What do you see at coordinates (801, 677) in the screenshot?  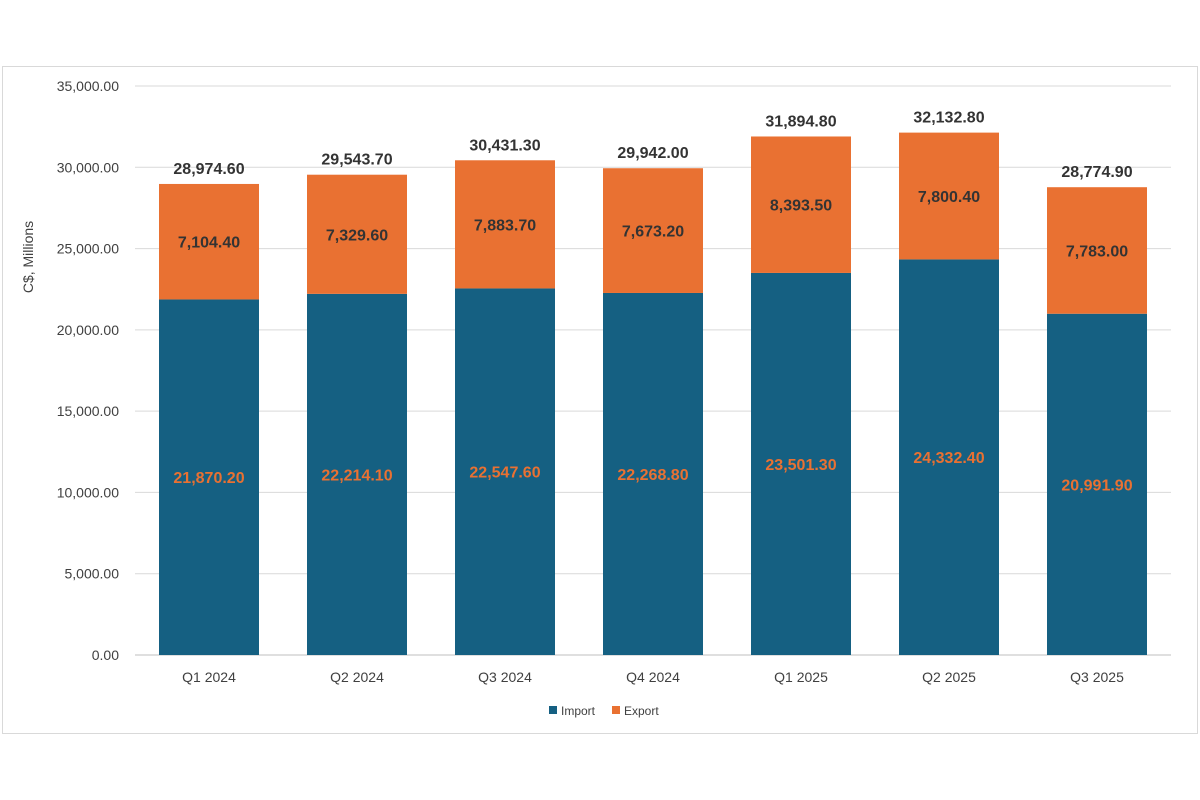 I see `x-category-label: Q1 2025` at bounding box center [801, 677].